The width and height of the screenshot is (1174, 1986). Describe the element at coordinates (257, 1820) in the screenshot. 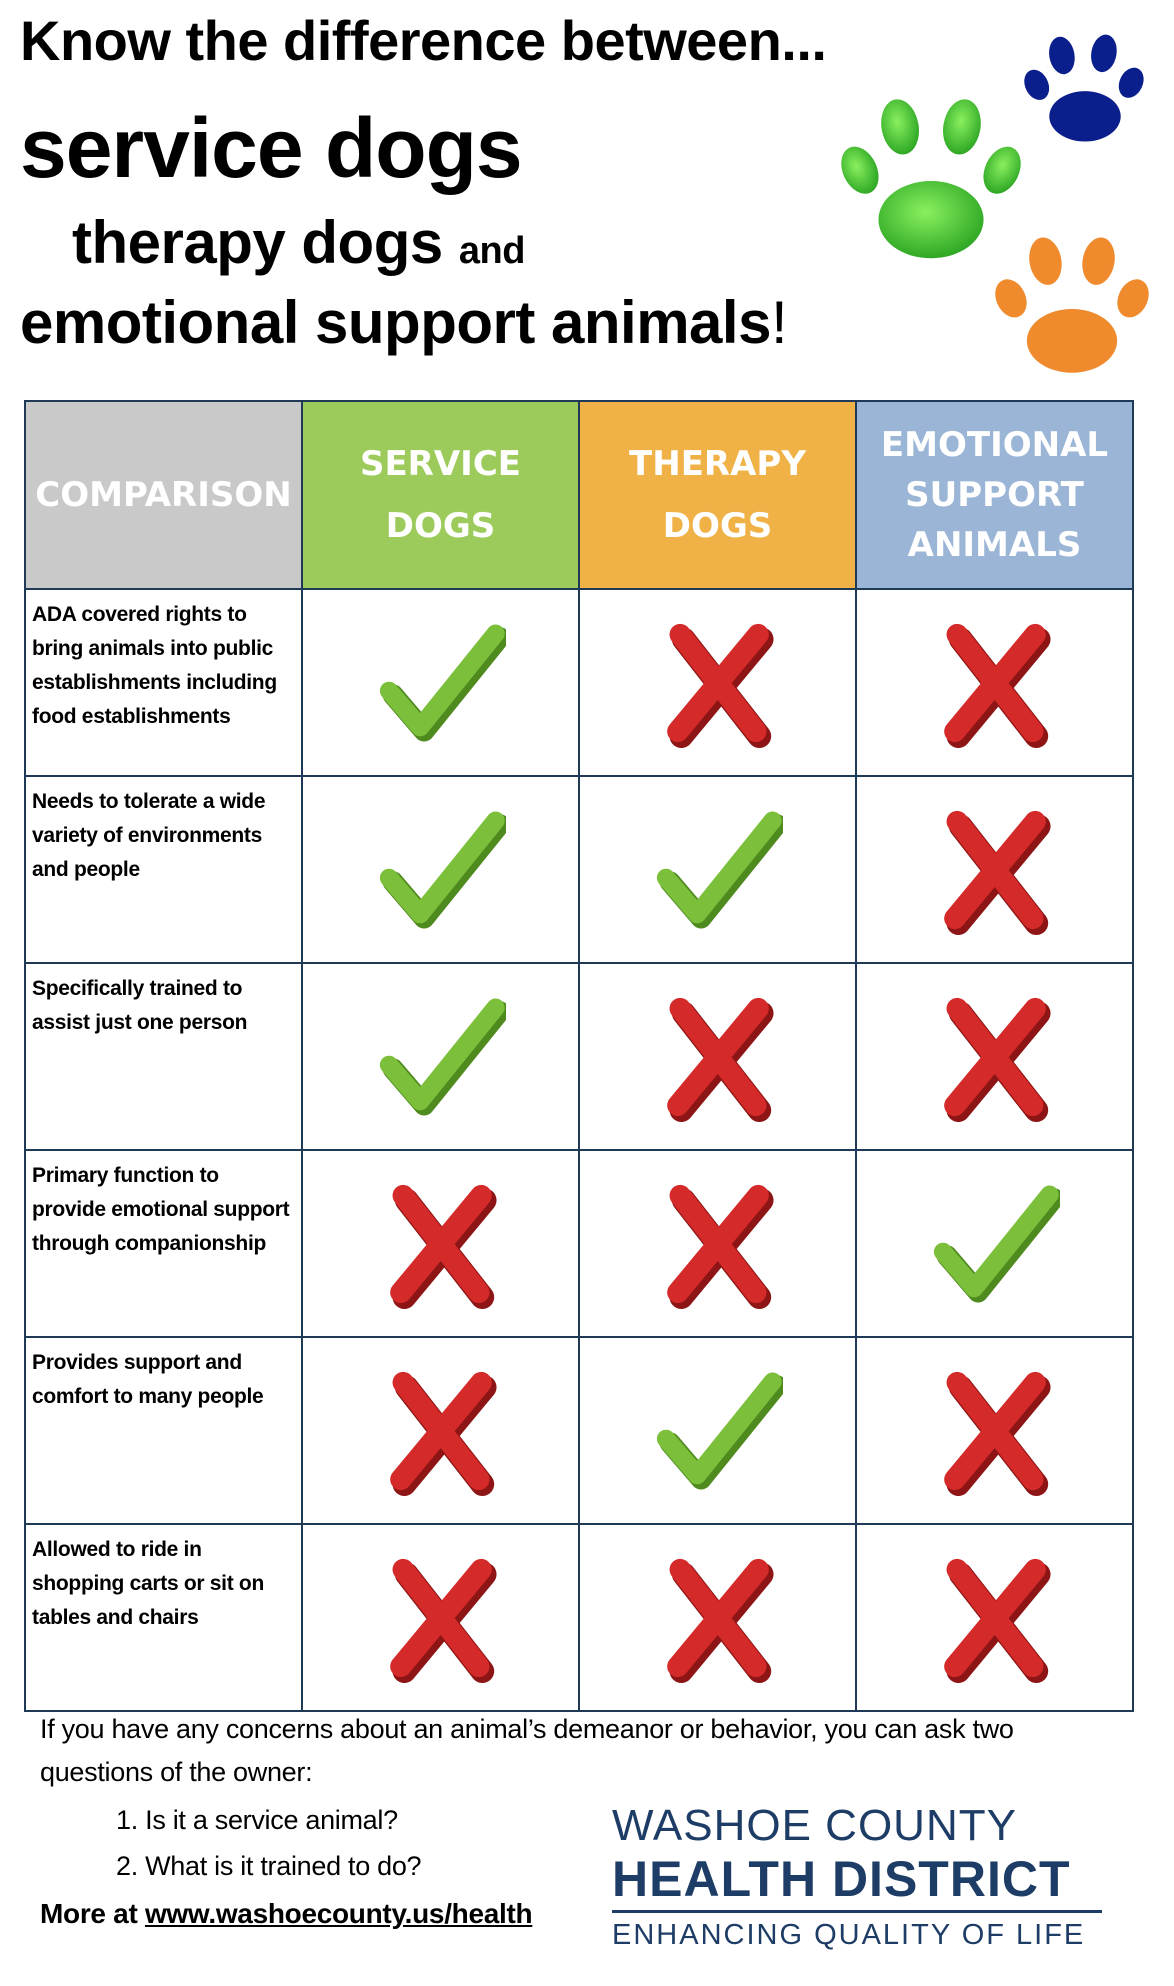

I see `question-1: 1. Is it a service animal?` at that location.